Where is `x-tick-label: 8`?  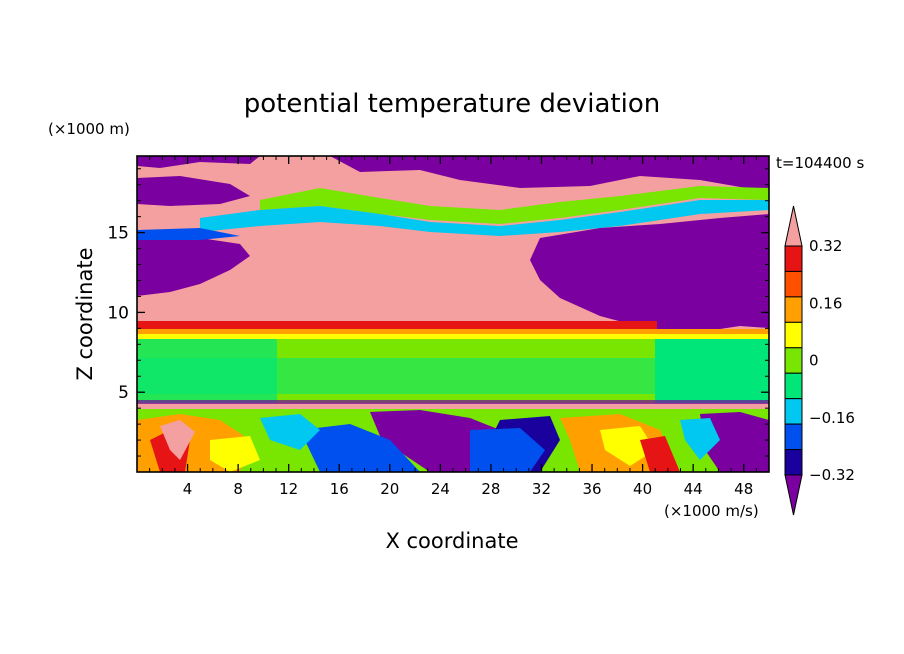 x-tick-label: 8 is located at coordinates (238, 489).